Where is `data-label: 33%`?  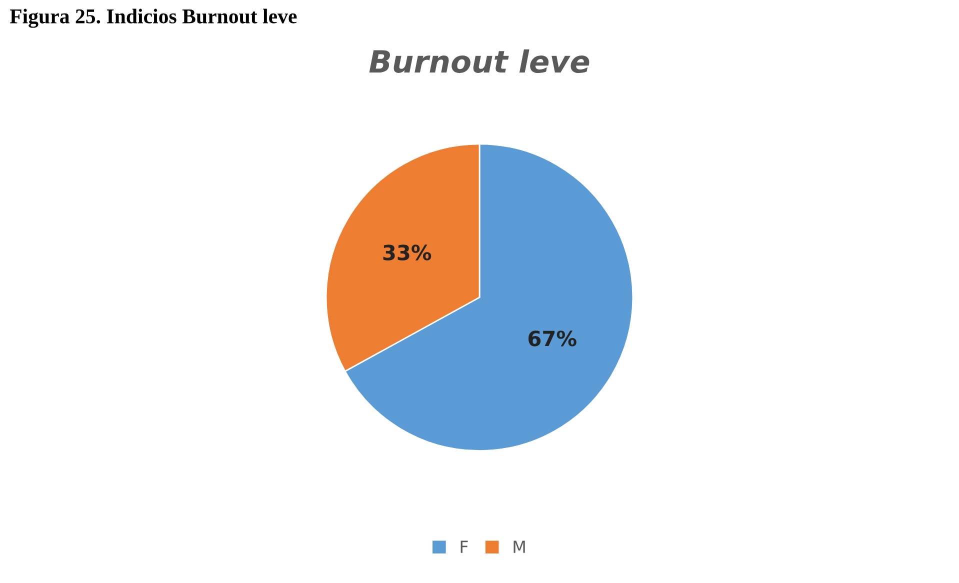
data-label: 33% is located at coordinates (407, 252).